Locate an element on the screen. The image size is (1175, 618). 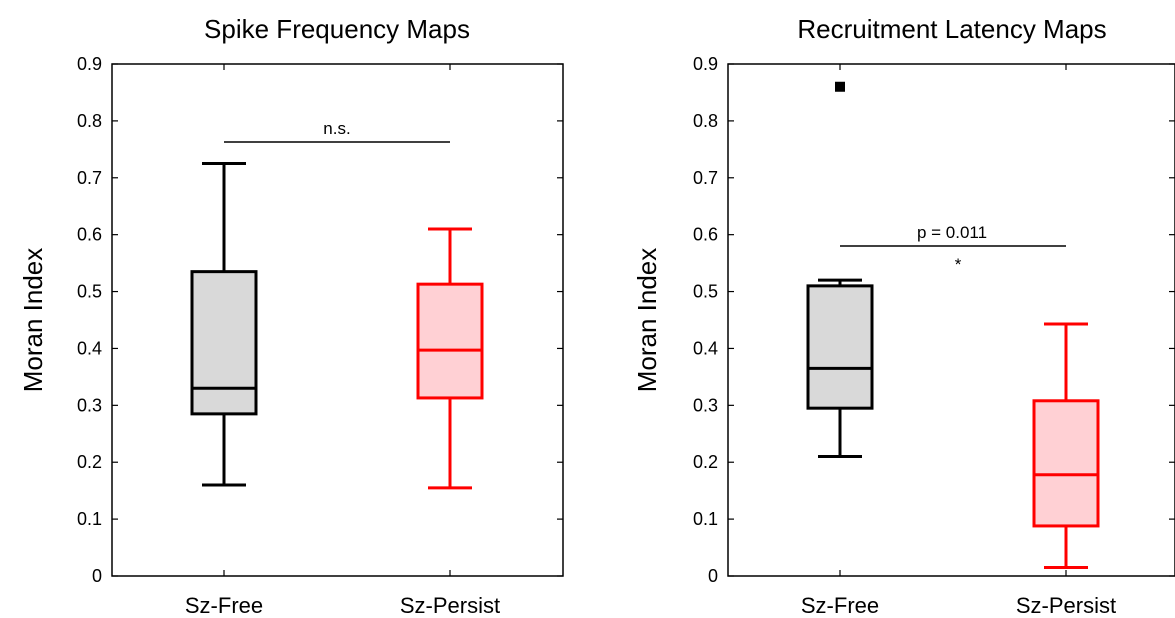
panel-title: Recruitment Latency Maps is located at coordinates (951, 29).